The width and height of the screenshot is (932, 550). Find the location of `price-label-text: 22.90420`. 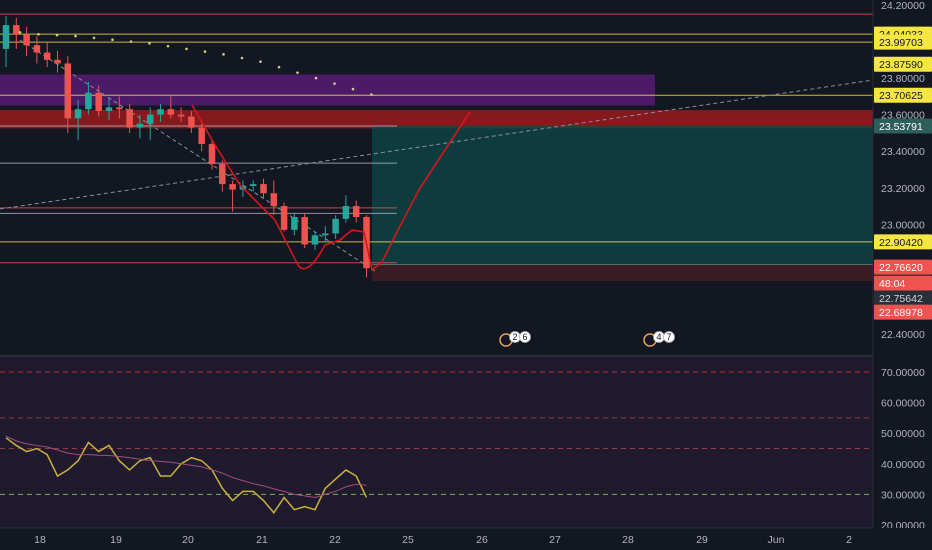

price-label-text: 22.90420 is located at coordinates (901, 243).